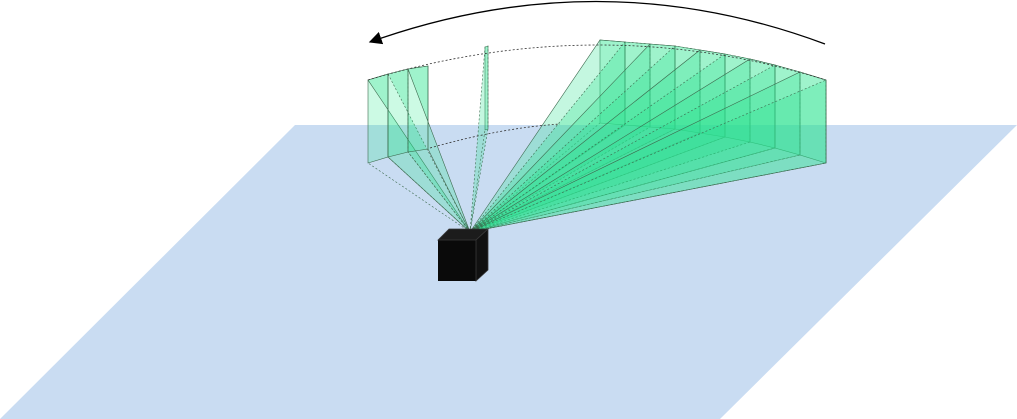 The height and width of the screenshot is (419, 1017). I want to click on rotation-direction-arrow, so click(597, 22).